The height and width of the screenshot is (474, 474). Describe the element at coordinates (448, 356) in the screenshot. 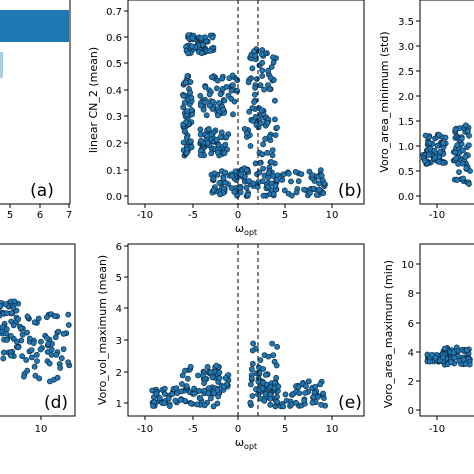

I see `panel-f-points` at that location.